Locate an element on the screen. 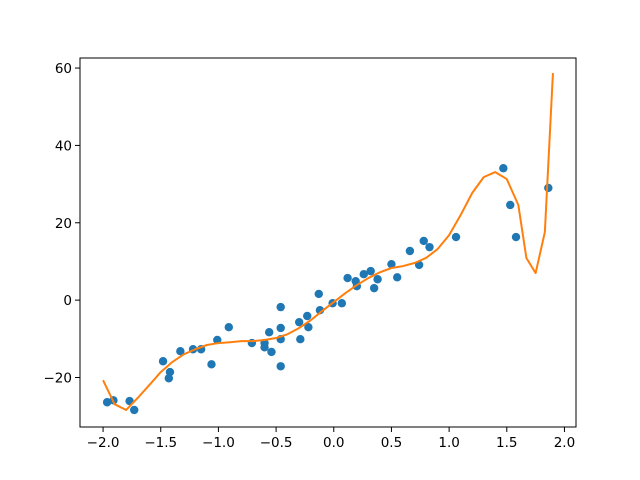  y-tick-label: −20 is located at coordinates (58, 378).